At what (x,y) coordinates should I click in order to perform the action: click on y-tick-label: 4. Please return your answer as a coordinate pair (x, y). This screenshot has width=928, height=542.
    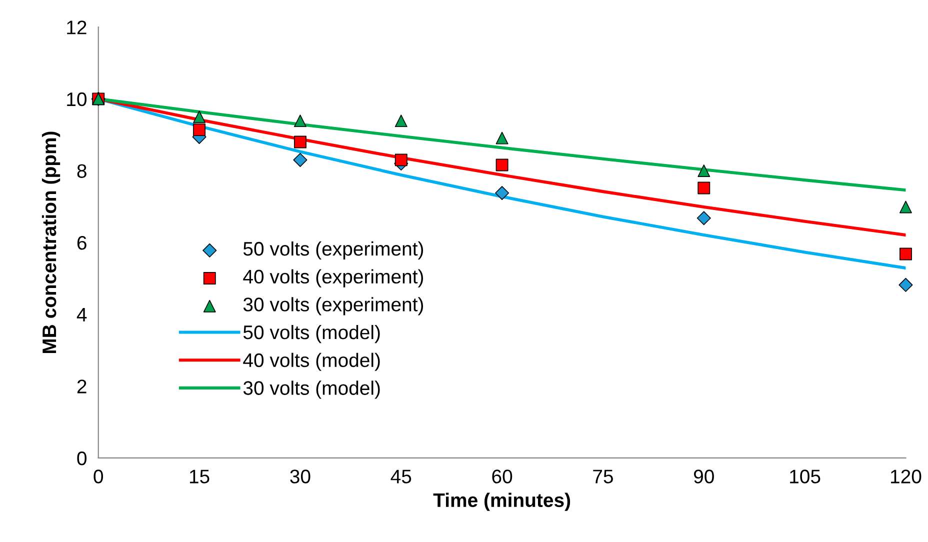
    Looking at the image, I should click on (81, 315).